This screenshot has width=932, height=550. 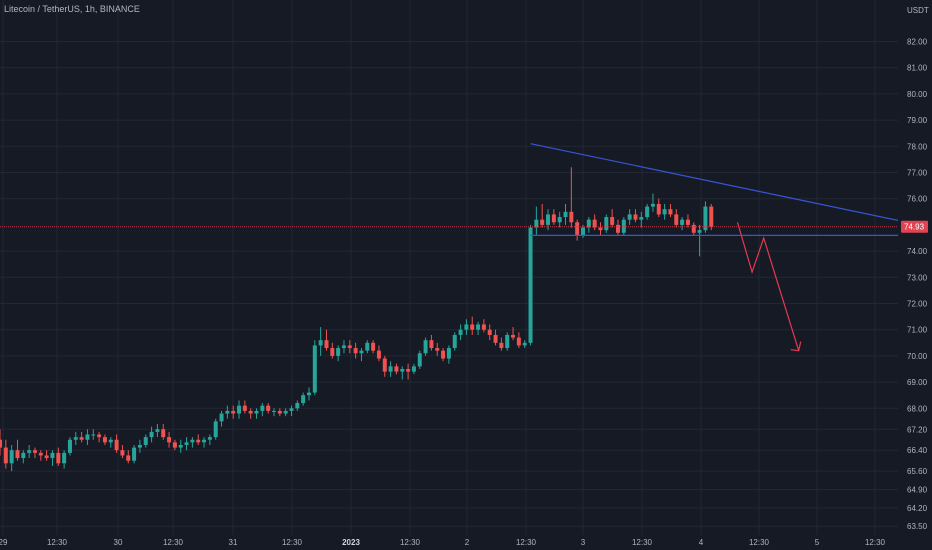 What do you see at coordinates (917, 42) in the screenshot?
I see `price-tick-label: 82.00` at bounding box center [917, 42].